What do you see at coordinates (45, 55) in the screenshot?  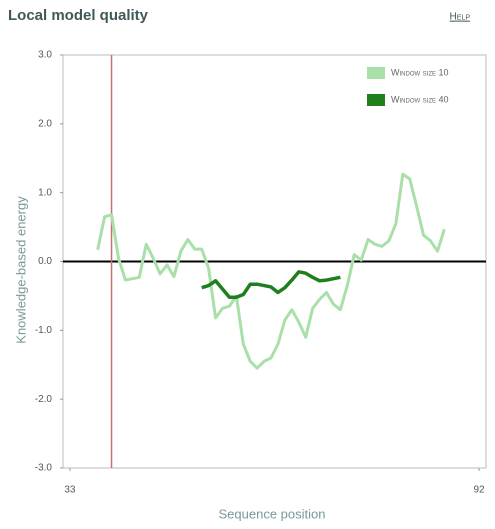 I see `y-tick-label: 3.0` at bounding box center [45, 55].